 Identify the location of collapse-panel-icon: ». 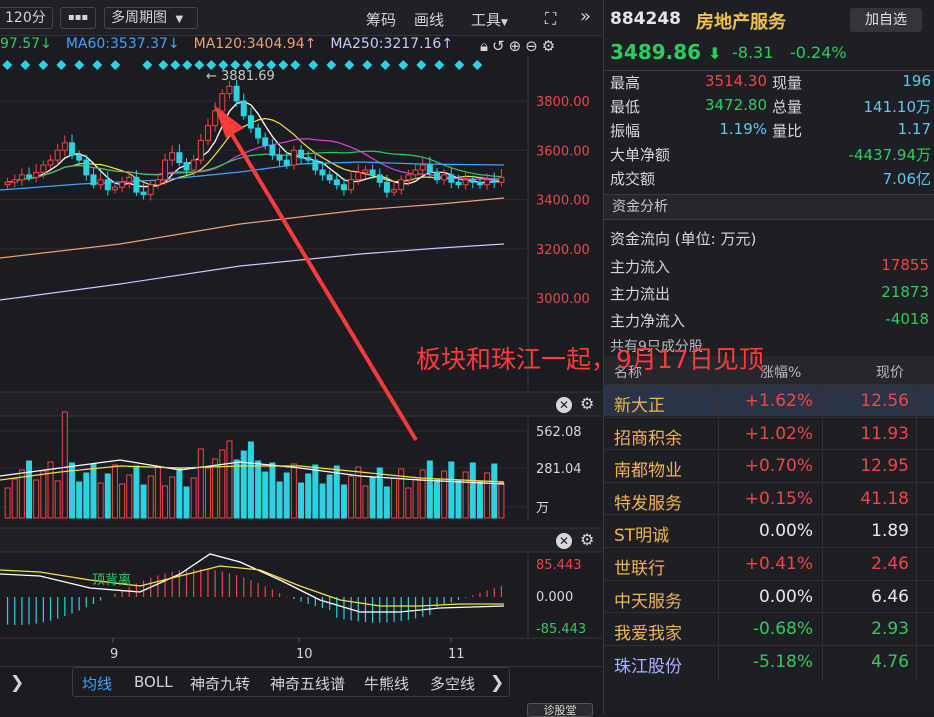
(586, 16).